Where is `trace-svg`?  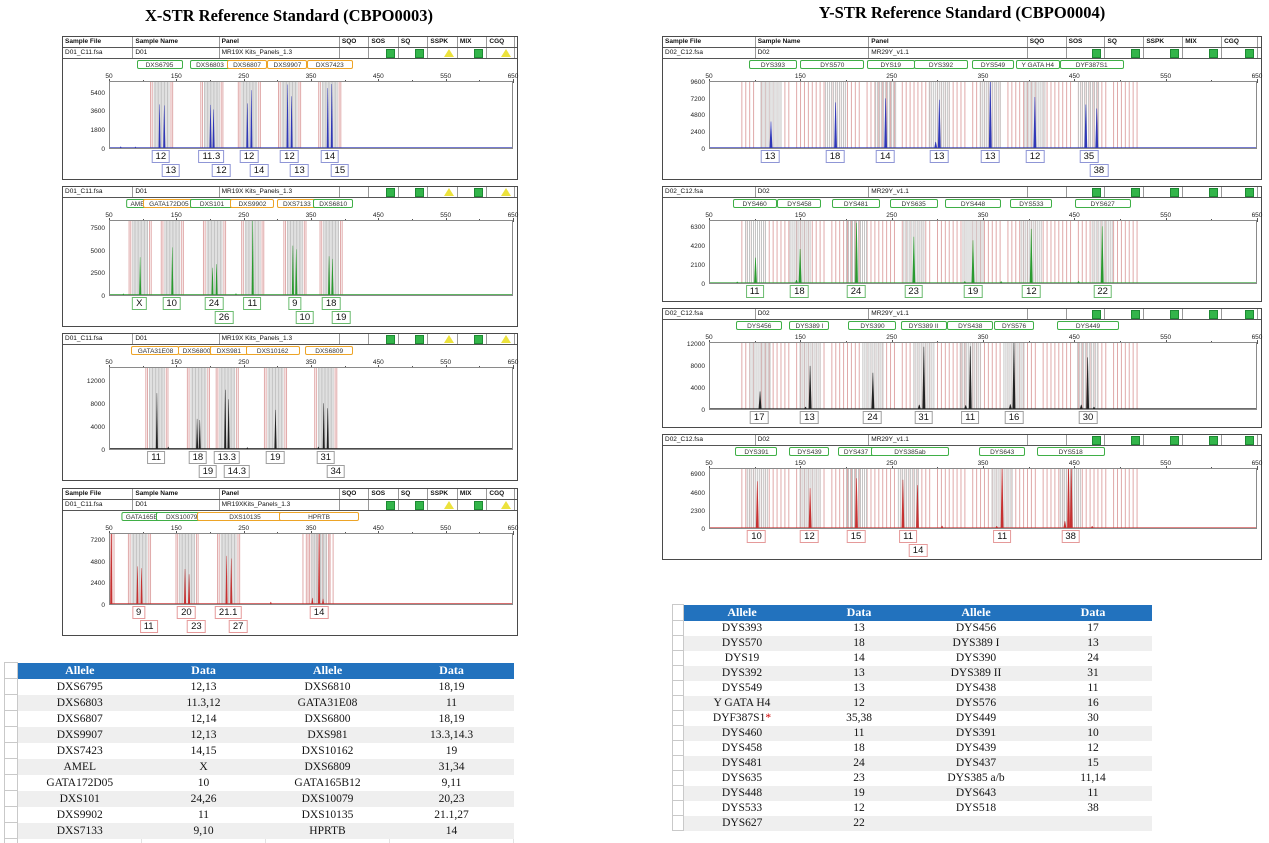
trace-svg is located at coordinates (311, 569).